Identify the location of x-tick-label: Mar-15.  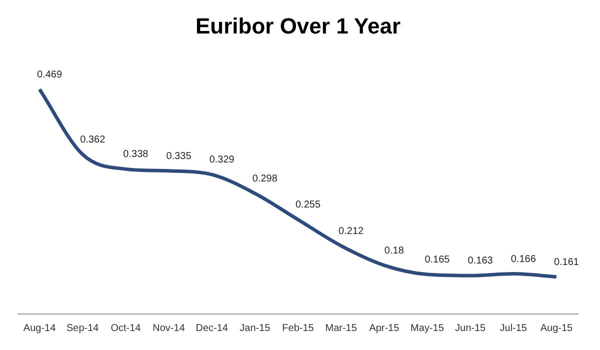
(341, 328).